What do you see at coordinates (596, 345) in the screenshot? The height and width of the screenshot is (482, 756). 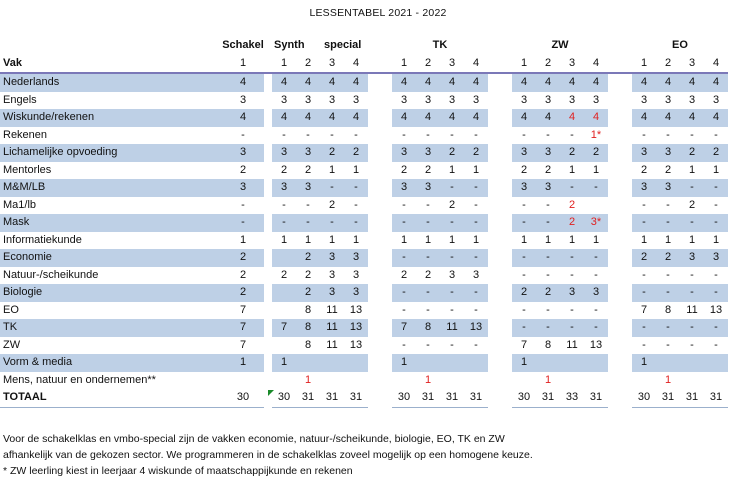 I see `table-cell: 13` at bounding box center [596, 345].